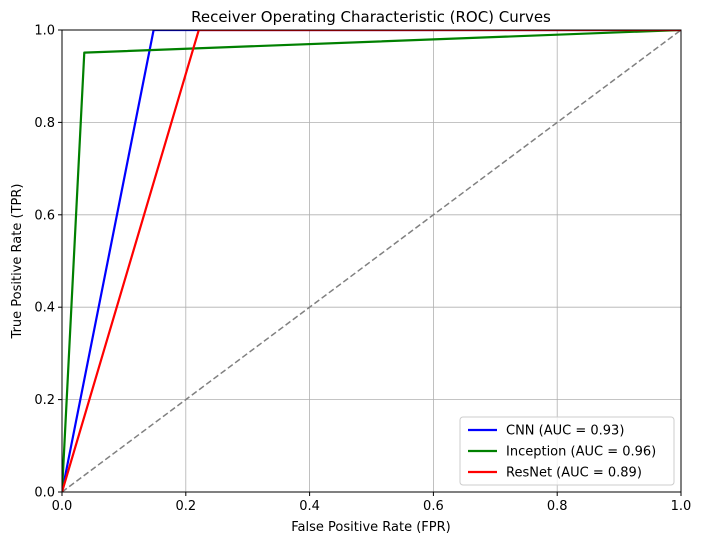  What do you see at coordinates (574, 473) in the screenshot?
I see `legend-label: ResNet (AUC = 0.89)` at bounding box center [574, 473].